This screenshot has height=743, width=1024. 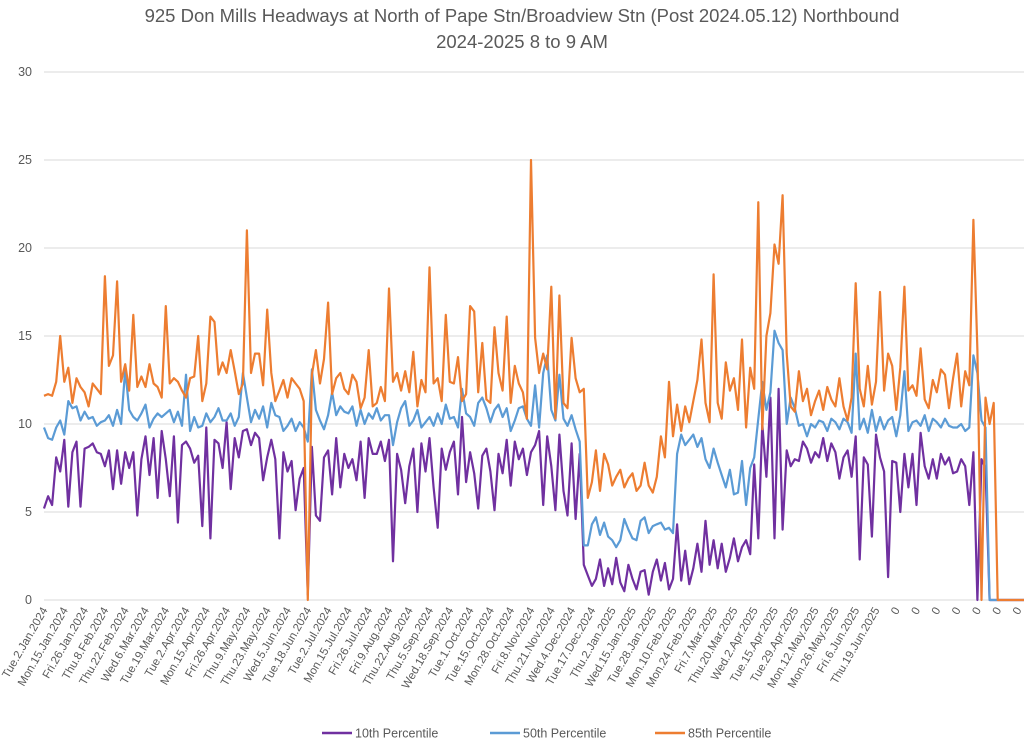 I want to click on y-tick-label: 25, so click(x=25, y=160).